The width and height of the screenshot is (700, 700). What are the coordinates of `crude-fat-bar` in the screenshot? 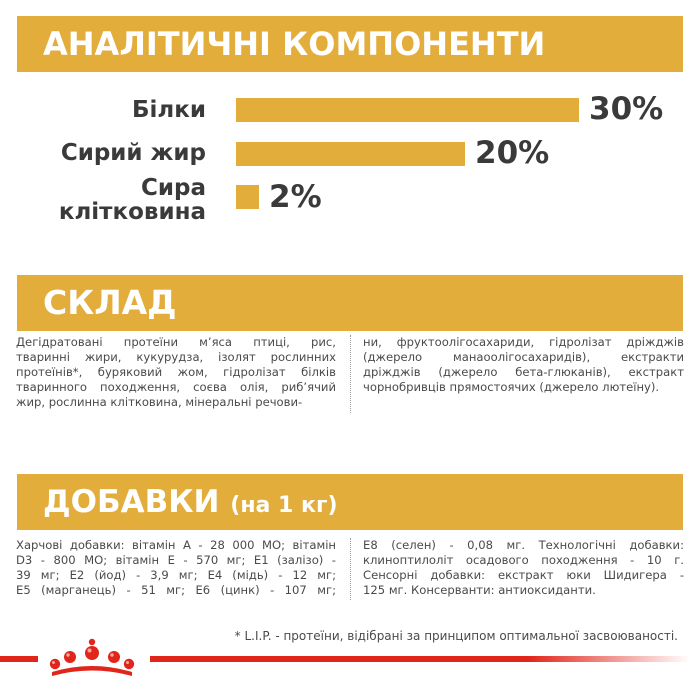 It's located at (350, 154).